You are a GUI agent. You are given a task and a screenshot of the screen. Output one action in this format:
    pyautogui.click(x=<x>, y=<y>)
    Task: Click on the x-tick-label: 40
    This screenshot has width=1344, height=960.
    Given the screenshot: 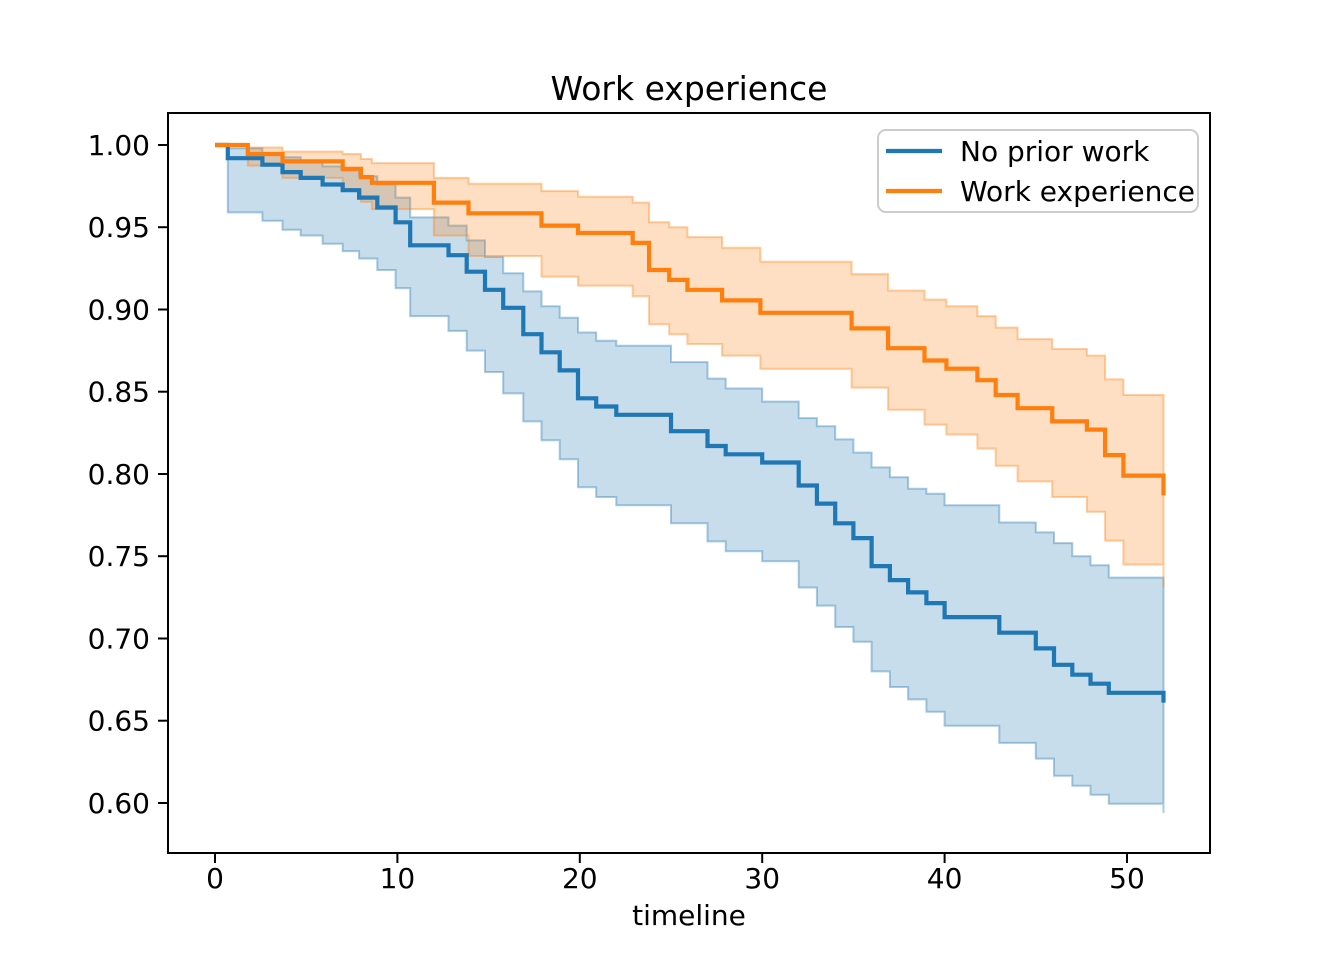 What is the action you would take?
    pyautogui.click(x=945, y=878)
    